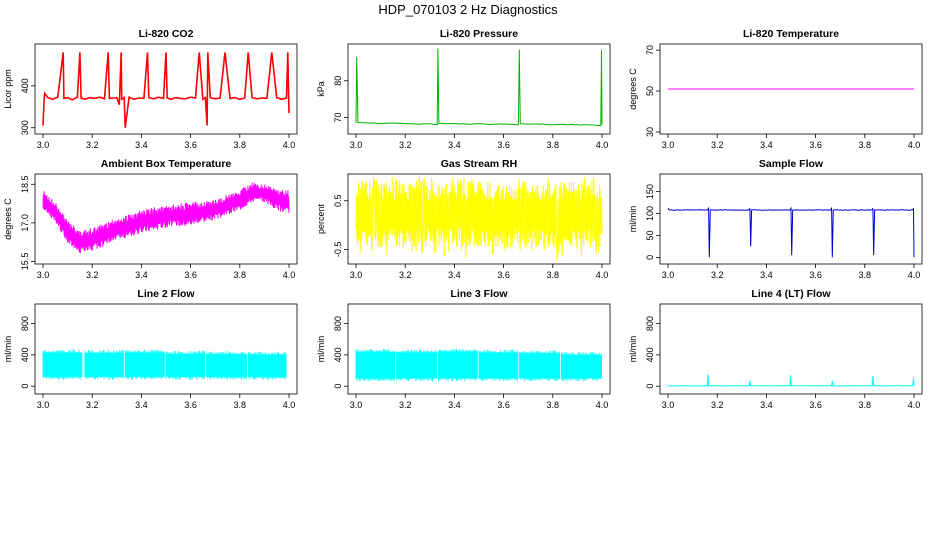  Describe the element at coordinates (479, 294) in the screenshot. I see `chart-title: Line 3 Flow` at that location.